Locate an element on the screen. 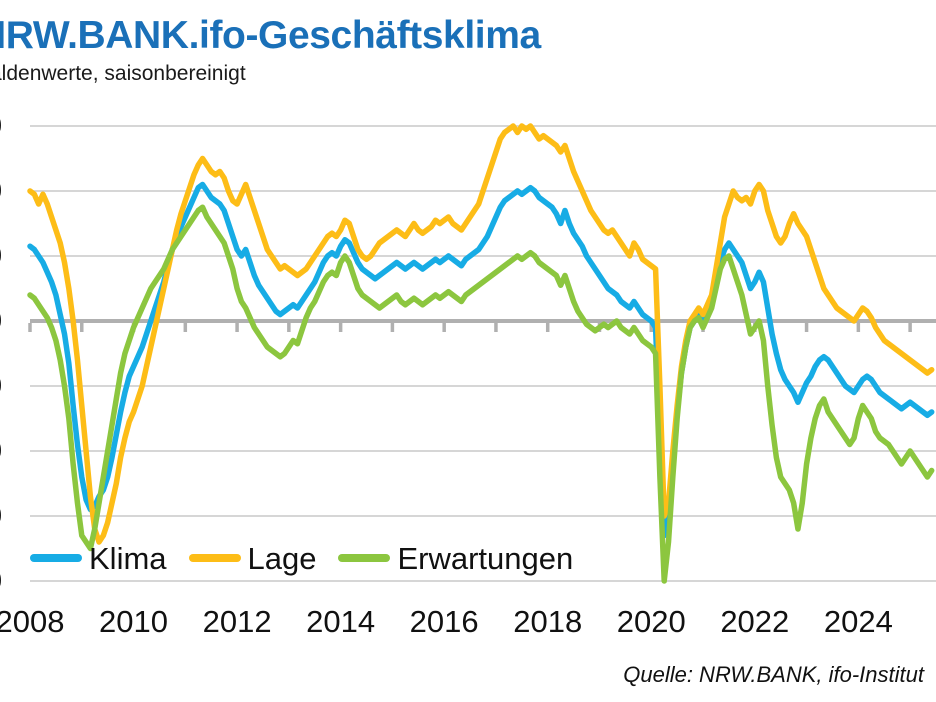 The width and height of the screenshot is (936, 702). legend-item-erwartungen: Erwartungen is located at coordinates (455, 558).